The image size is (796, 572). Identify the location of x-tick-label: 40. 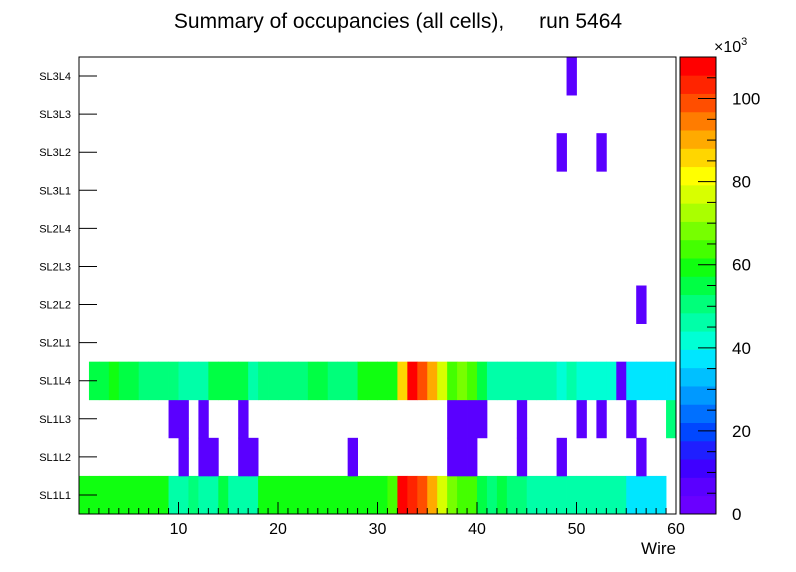
(477, 529).